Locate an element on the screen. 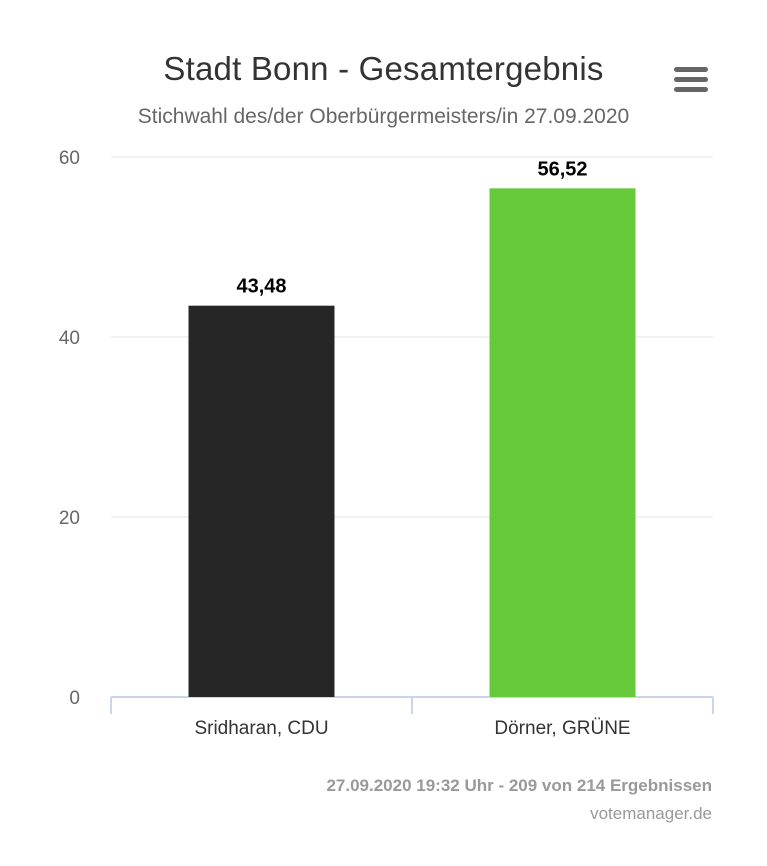  bar-data-label: 56,52 is located at coordinates (562, 169).